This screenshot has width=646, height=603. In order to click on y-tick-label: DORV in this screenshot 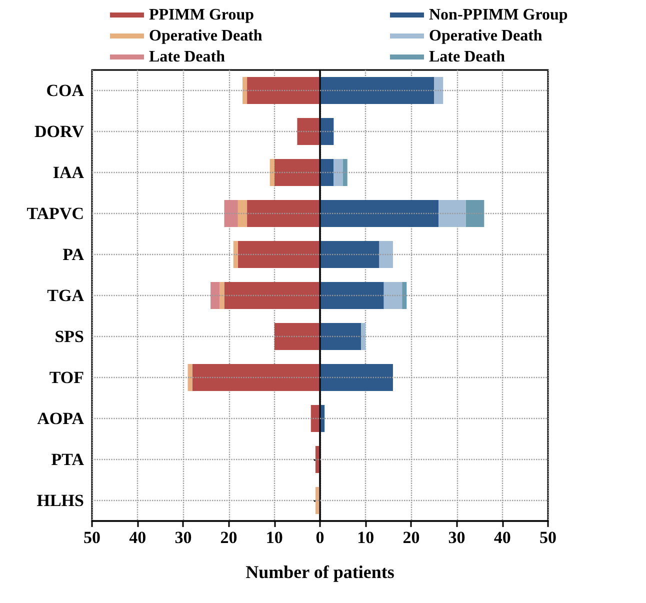, I will do `click(59, 131)`.